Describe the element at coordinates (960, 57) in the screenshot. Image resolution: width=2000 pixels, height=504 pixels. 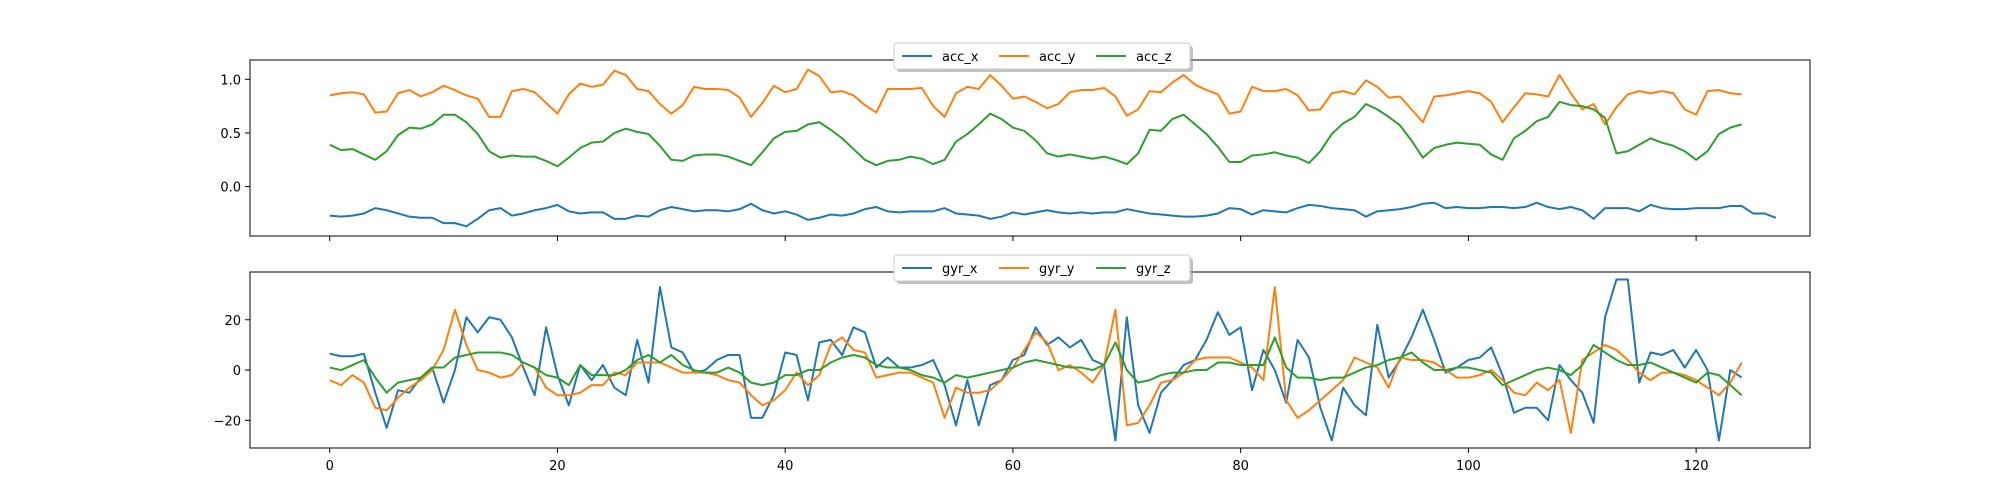
I see `legend-label-acc_x: acc_x` at that location.